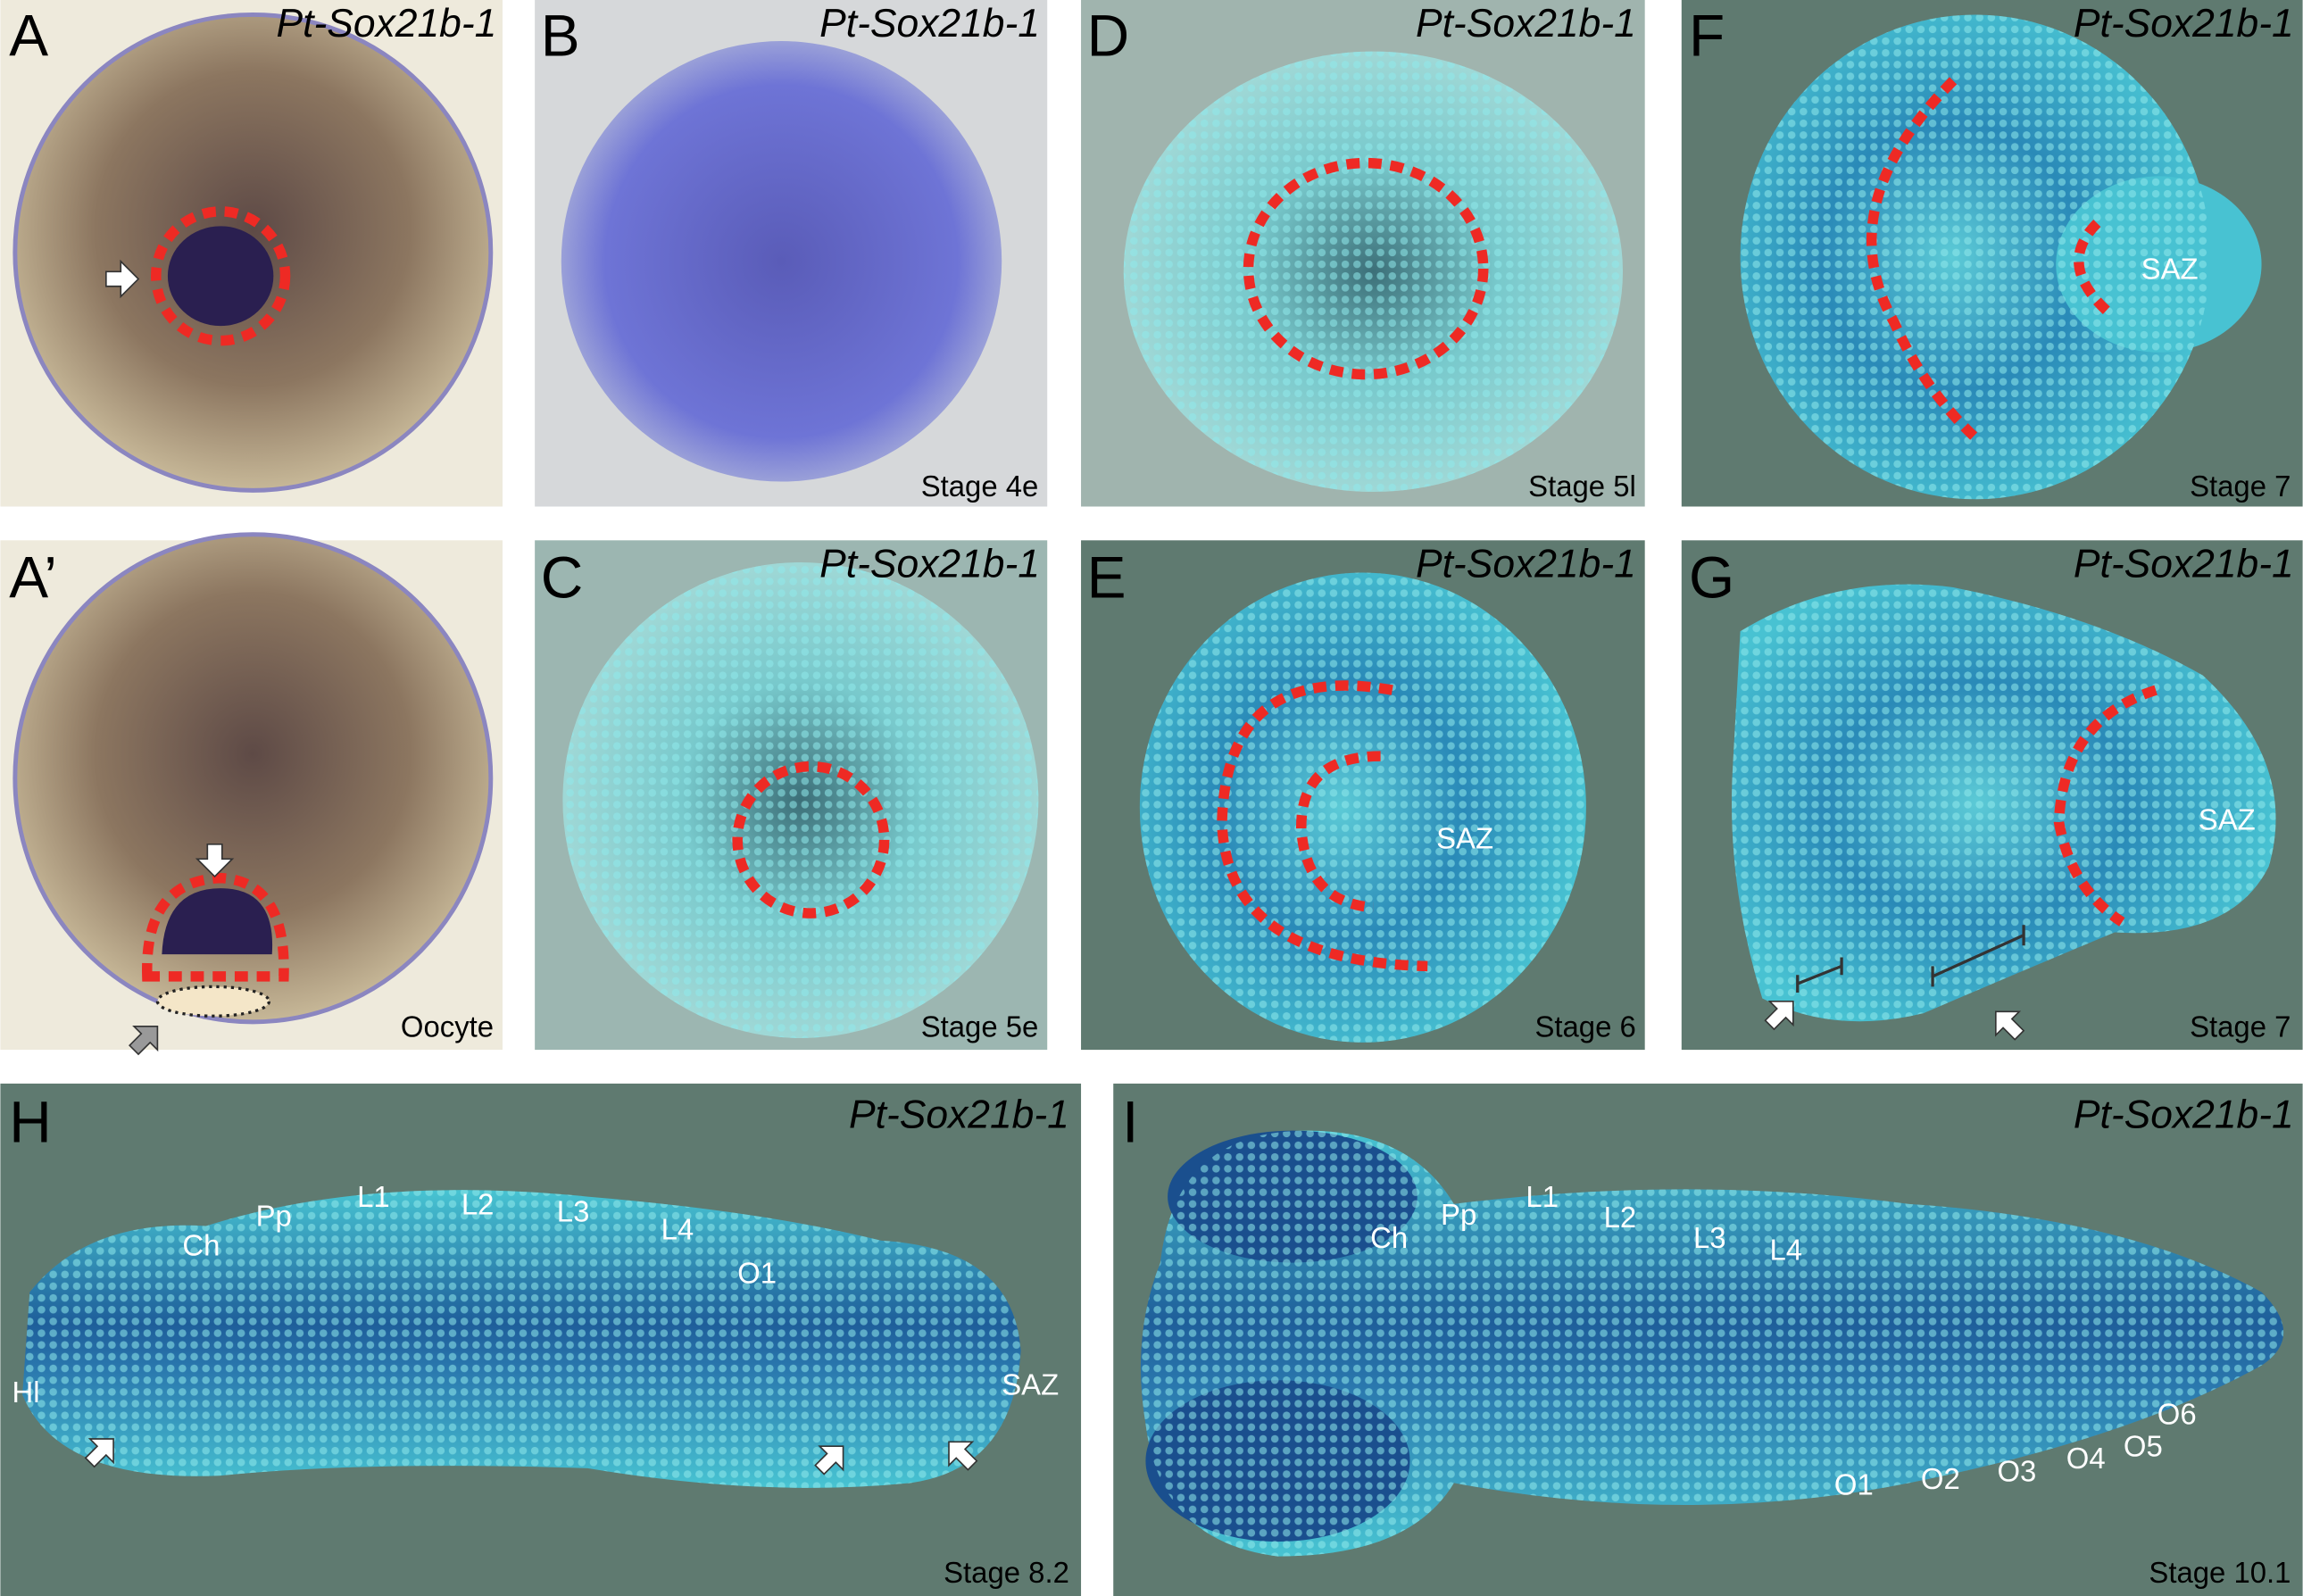  Describe the element at coordinates (26, 1392) in the screenshot. I see `annotation: Hl` at that location.